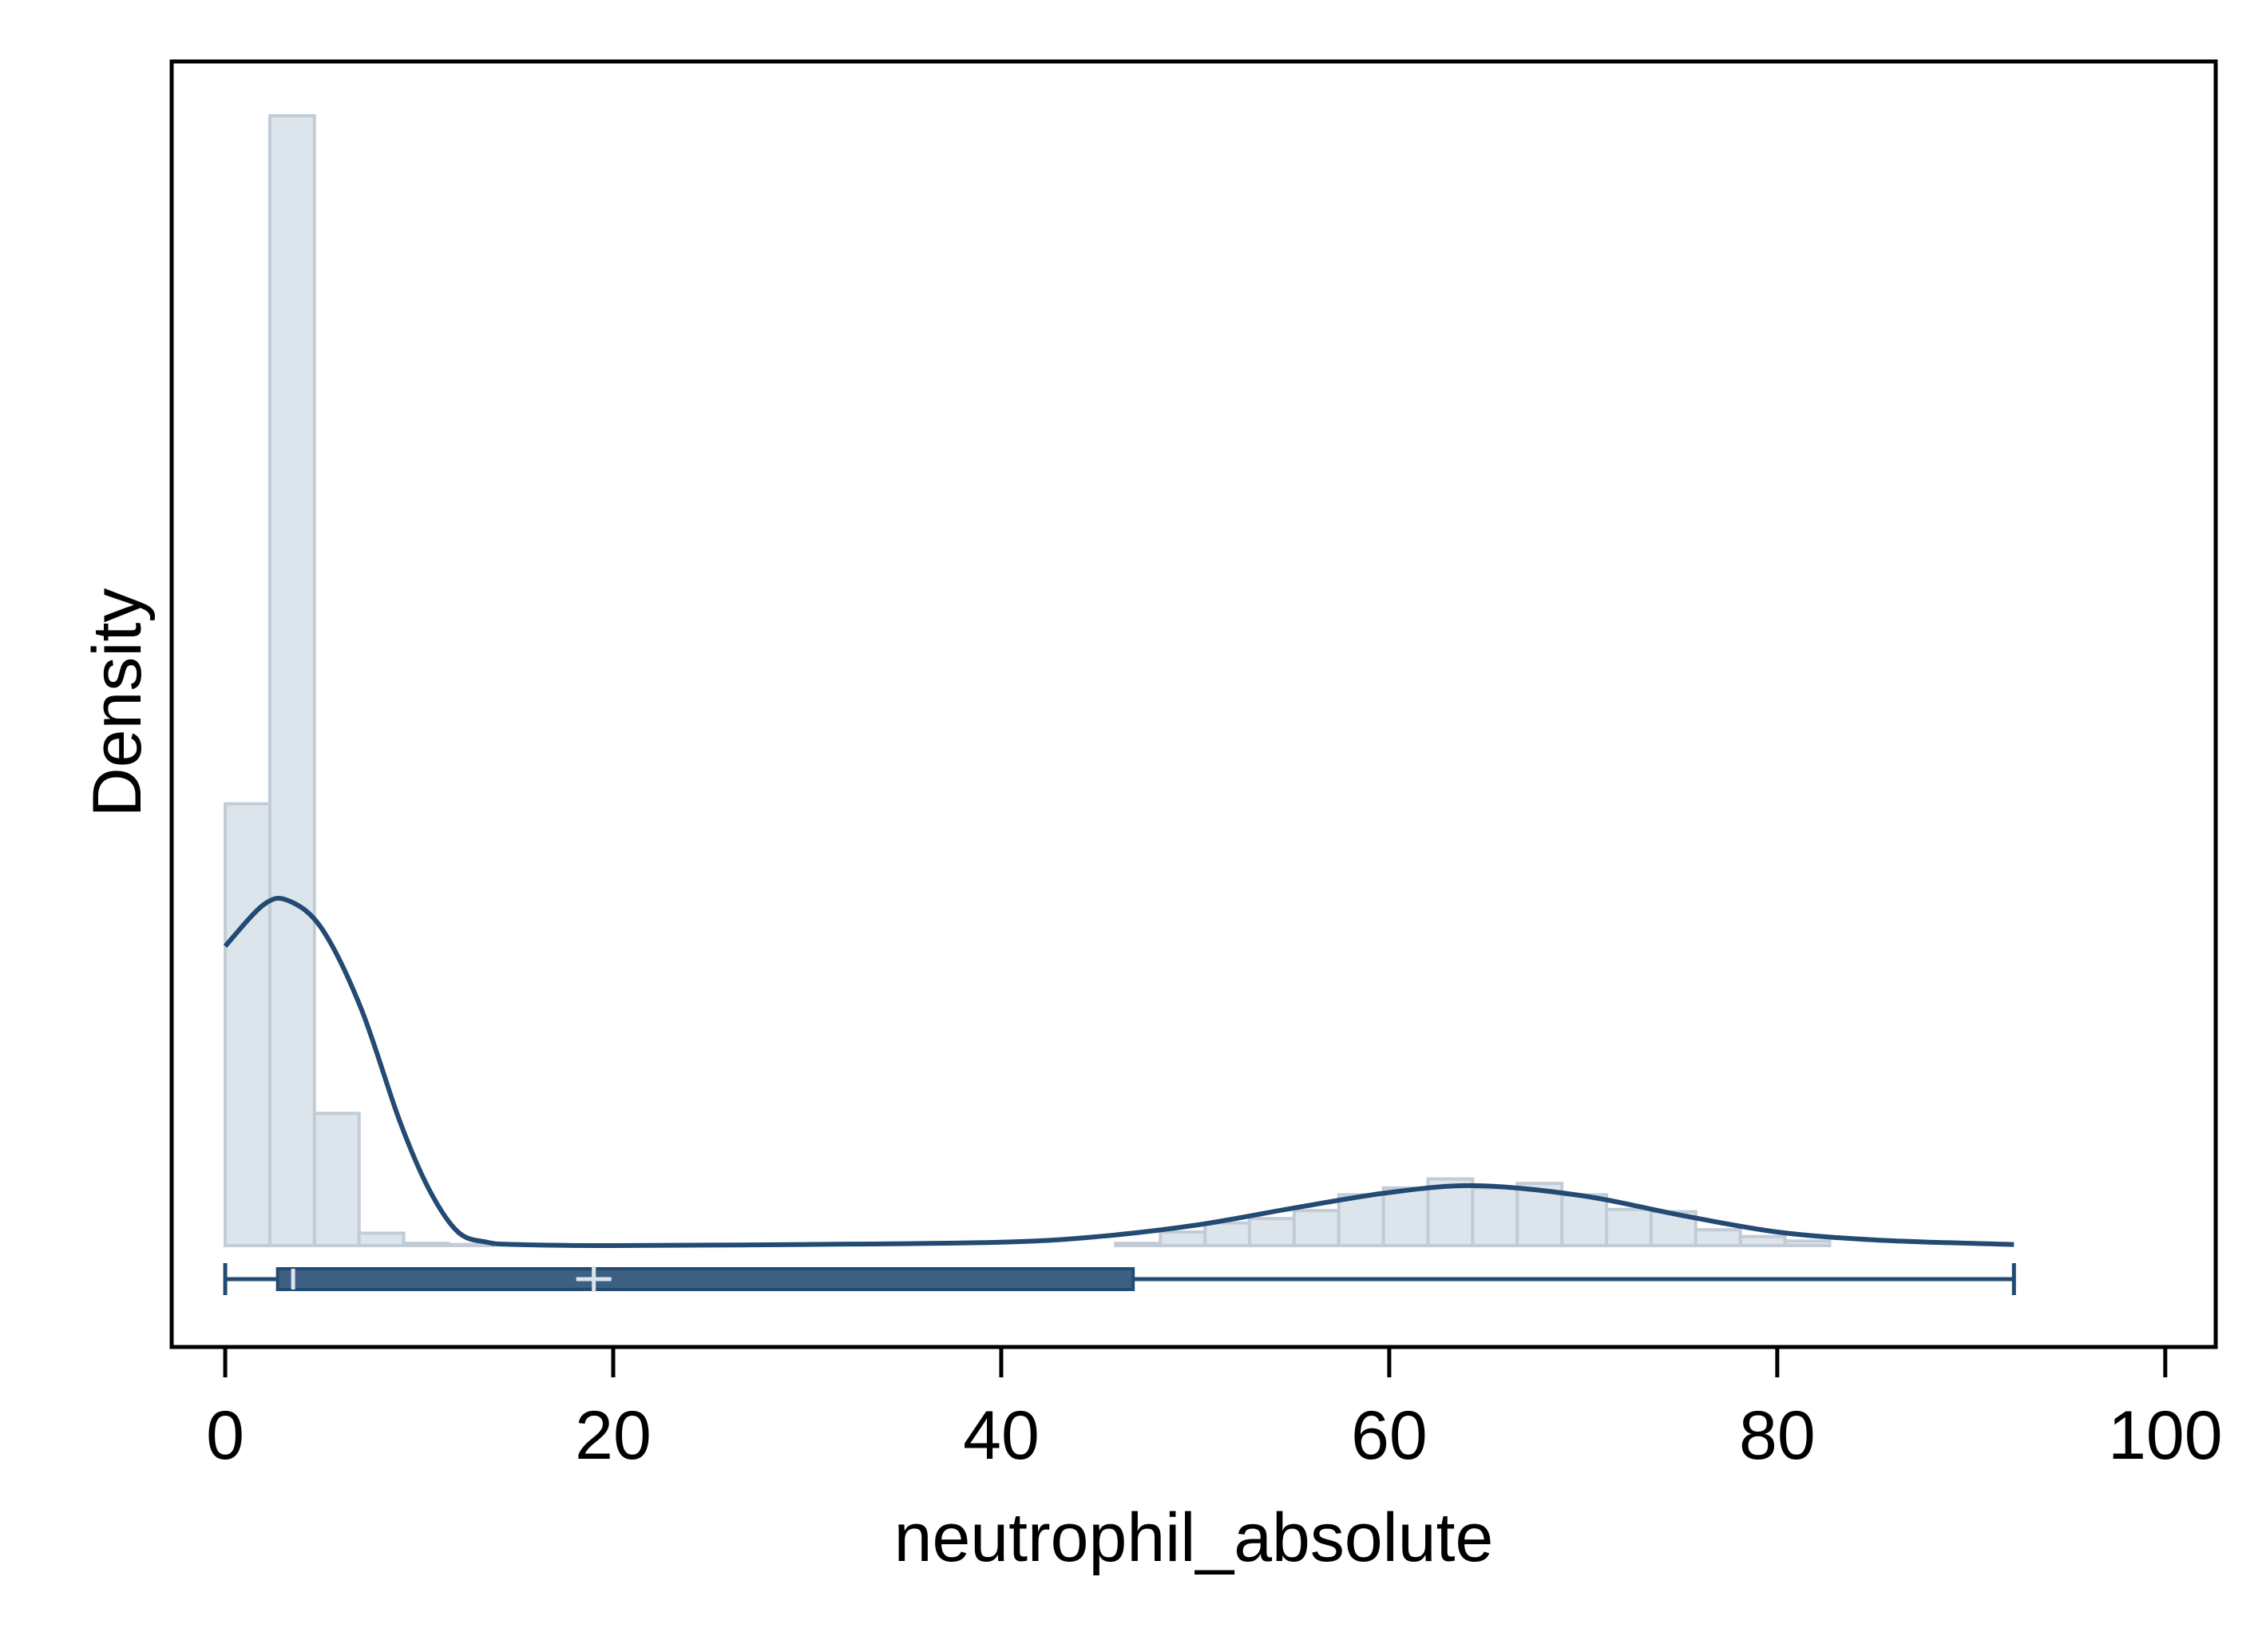 The height and width of the screenshot is (1652, 2266). I want to click on y-axis-label: Density, so click(117, 703).